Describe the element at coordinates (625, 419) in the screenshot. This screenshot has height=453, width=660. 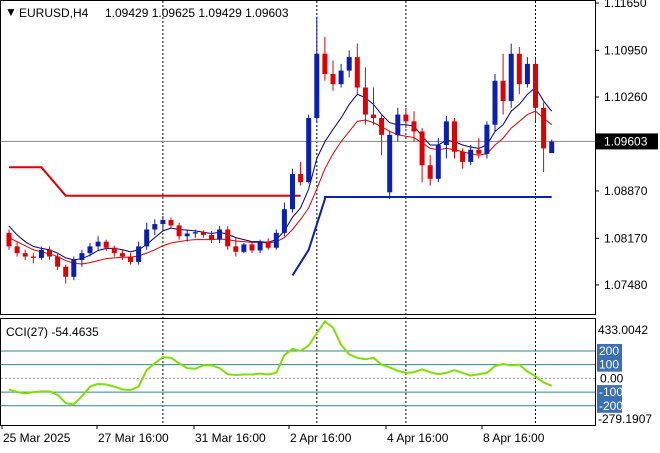
I see `cci-bottom-label: -279.1907` at that location.